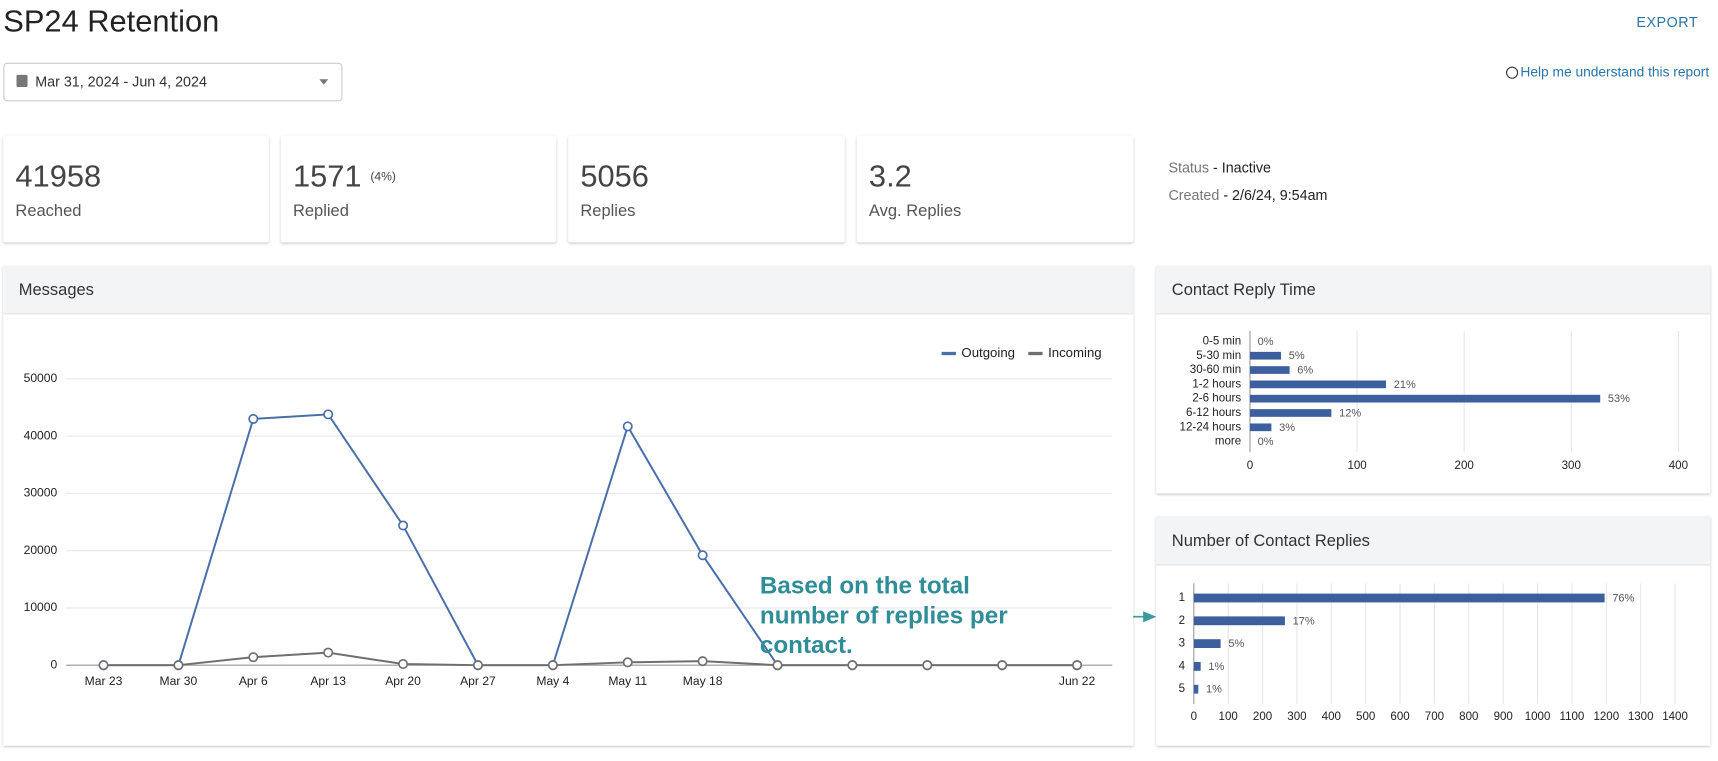 Image resolution: width=1718 pixels, height=761 pixels. Describe the element at coordinates (590, 659) in the screenshot. I see `series-line` at that location.